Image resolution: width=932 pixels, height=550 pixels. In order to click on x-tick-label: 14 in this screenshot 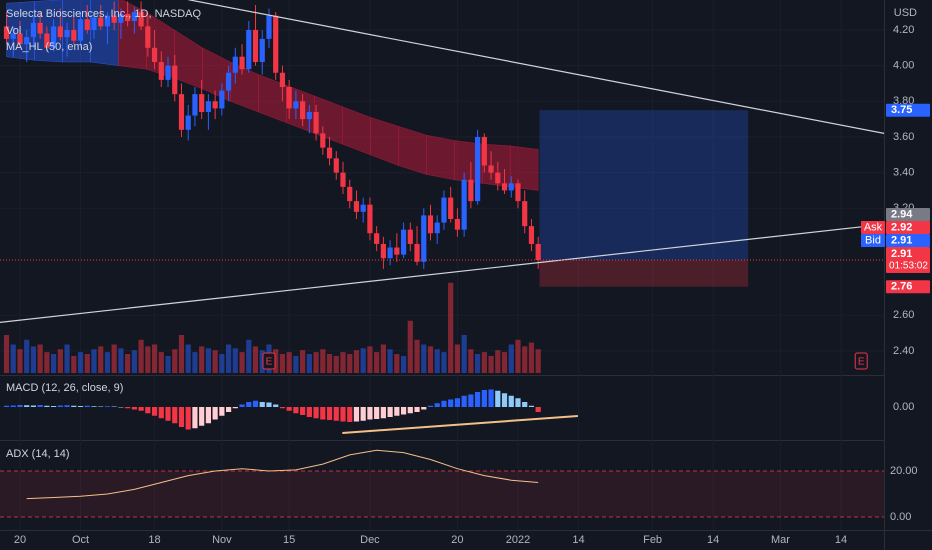, I will do `click(841, 540)`.